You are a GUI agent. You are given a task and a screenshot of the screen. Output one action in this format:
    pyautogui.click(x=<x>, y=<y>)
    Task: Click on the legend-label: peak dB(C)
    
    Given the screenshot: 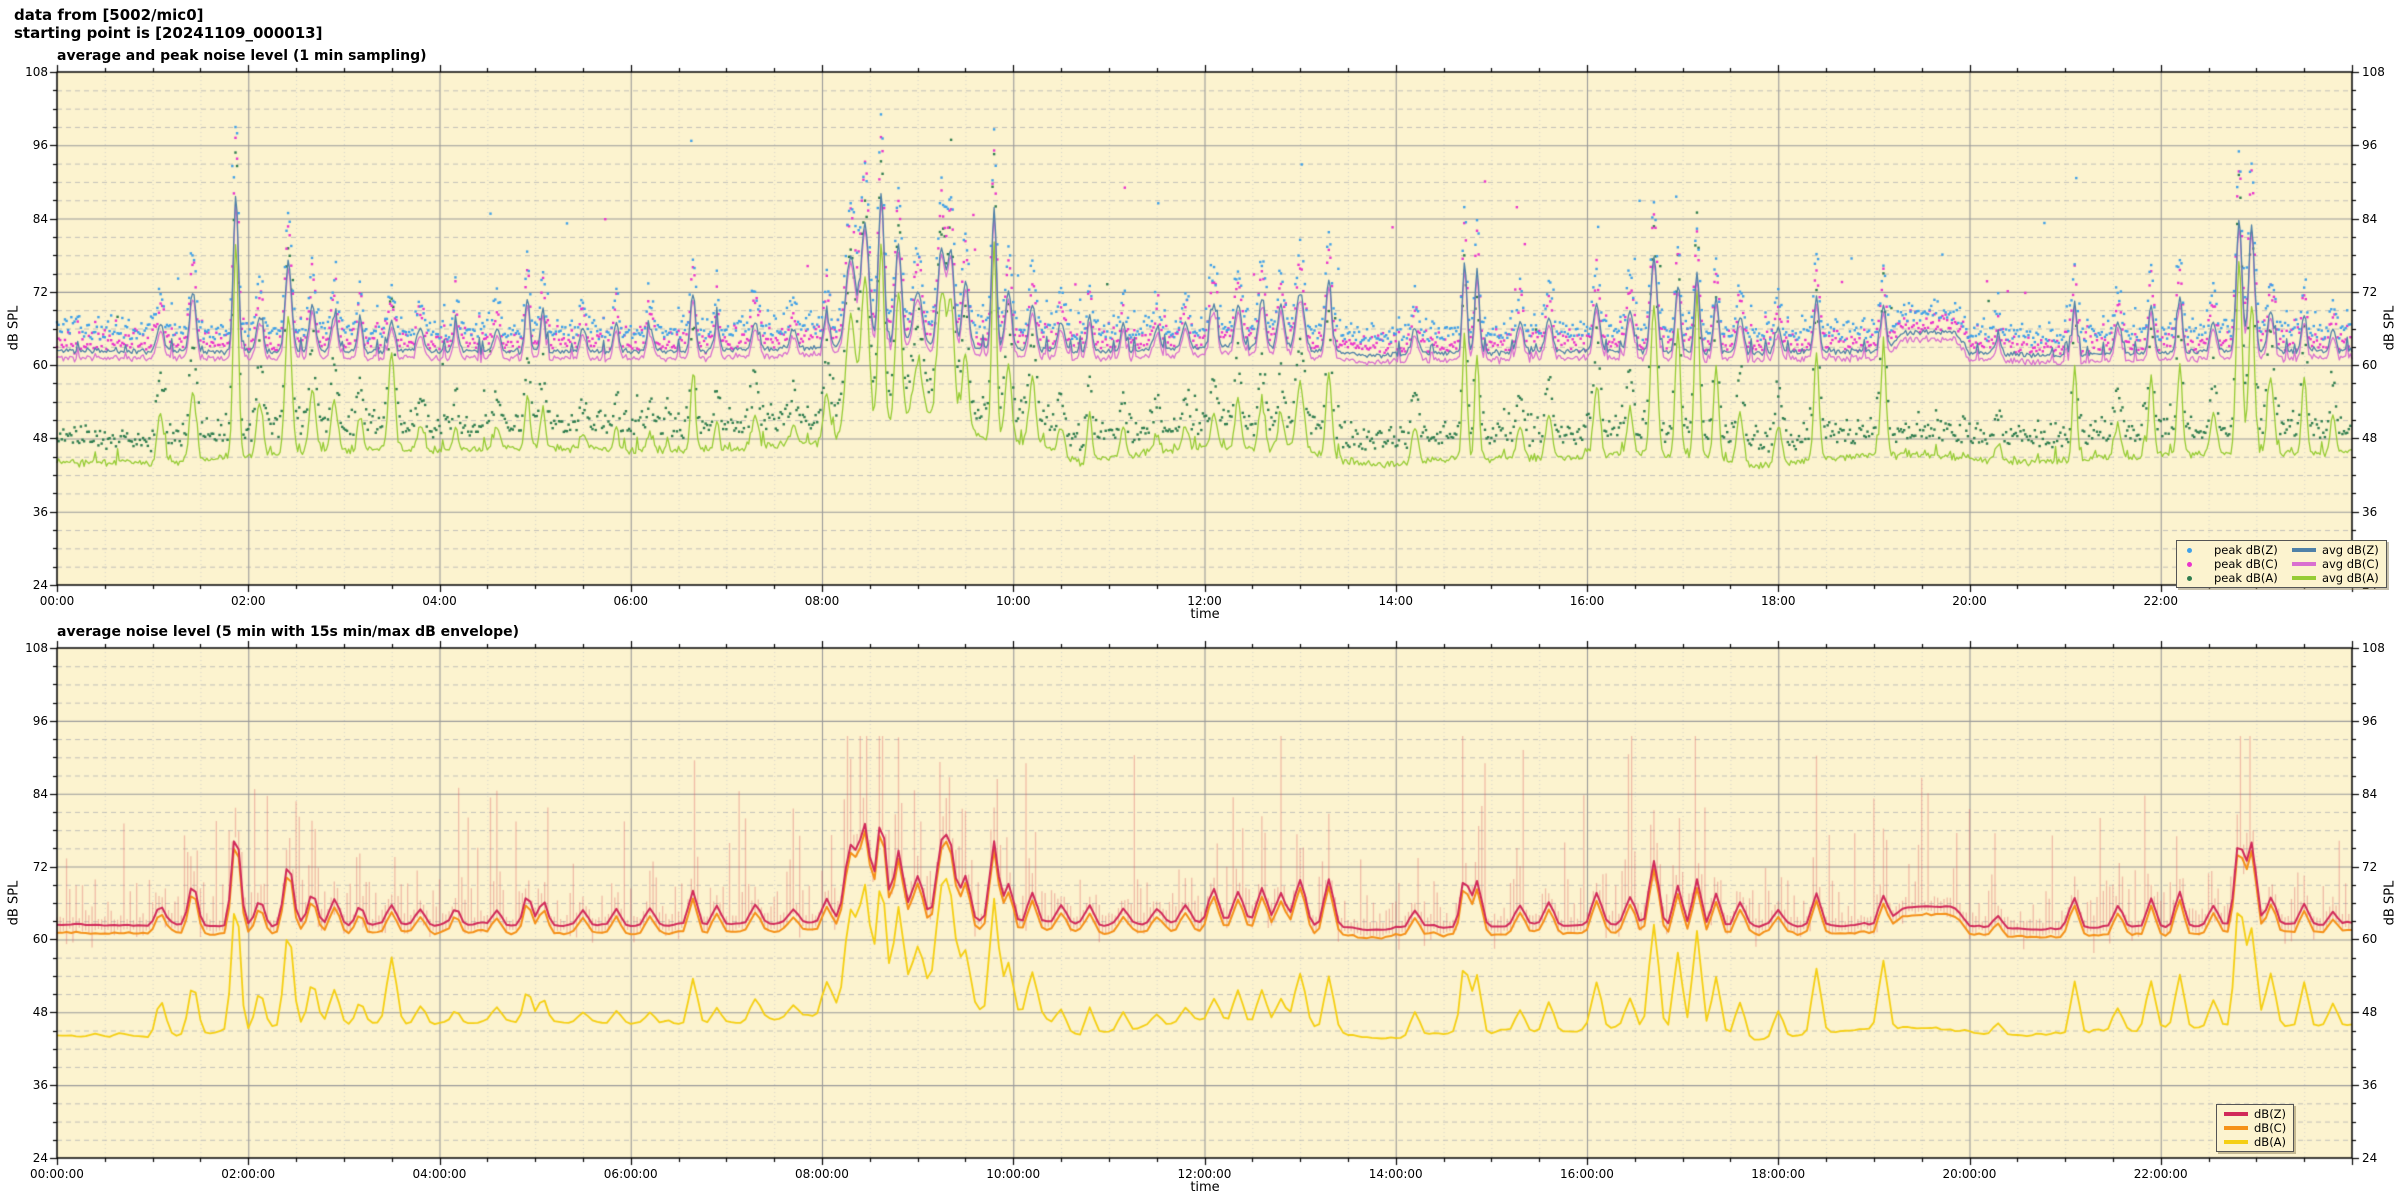 What is the action you would take?
    pyautogui.click(x=2246, y=564)
    